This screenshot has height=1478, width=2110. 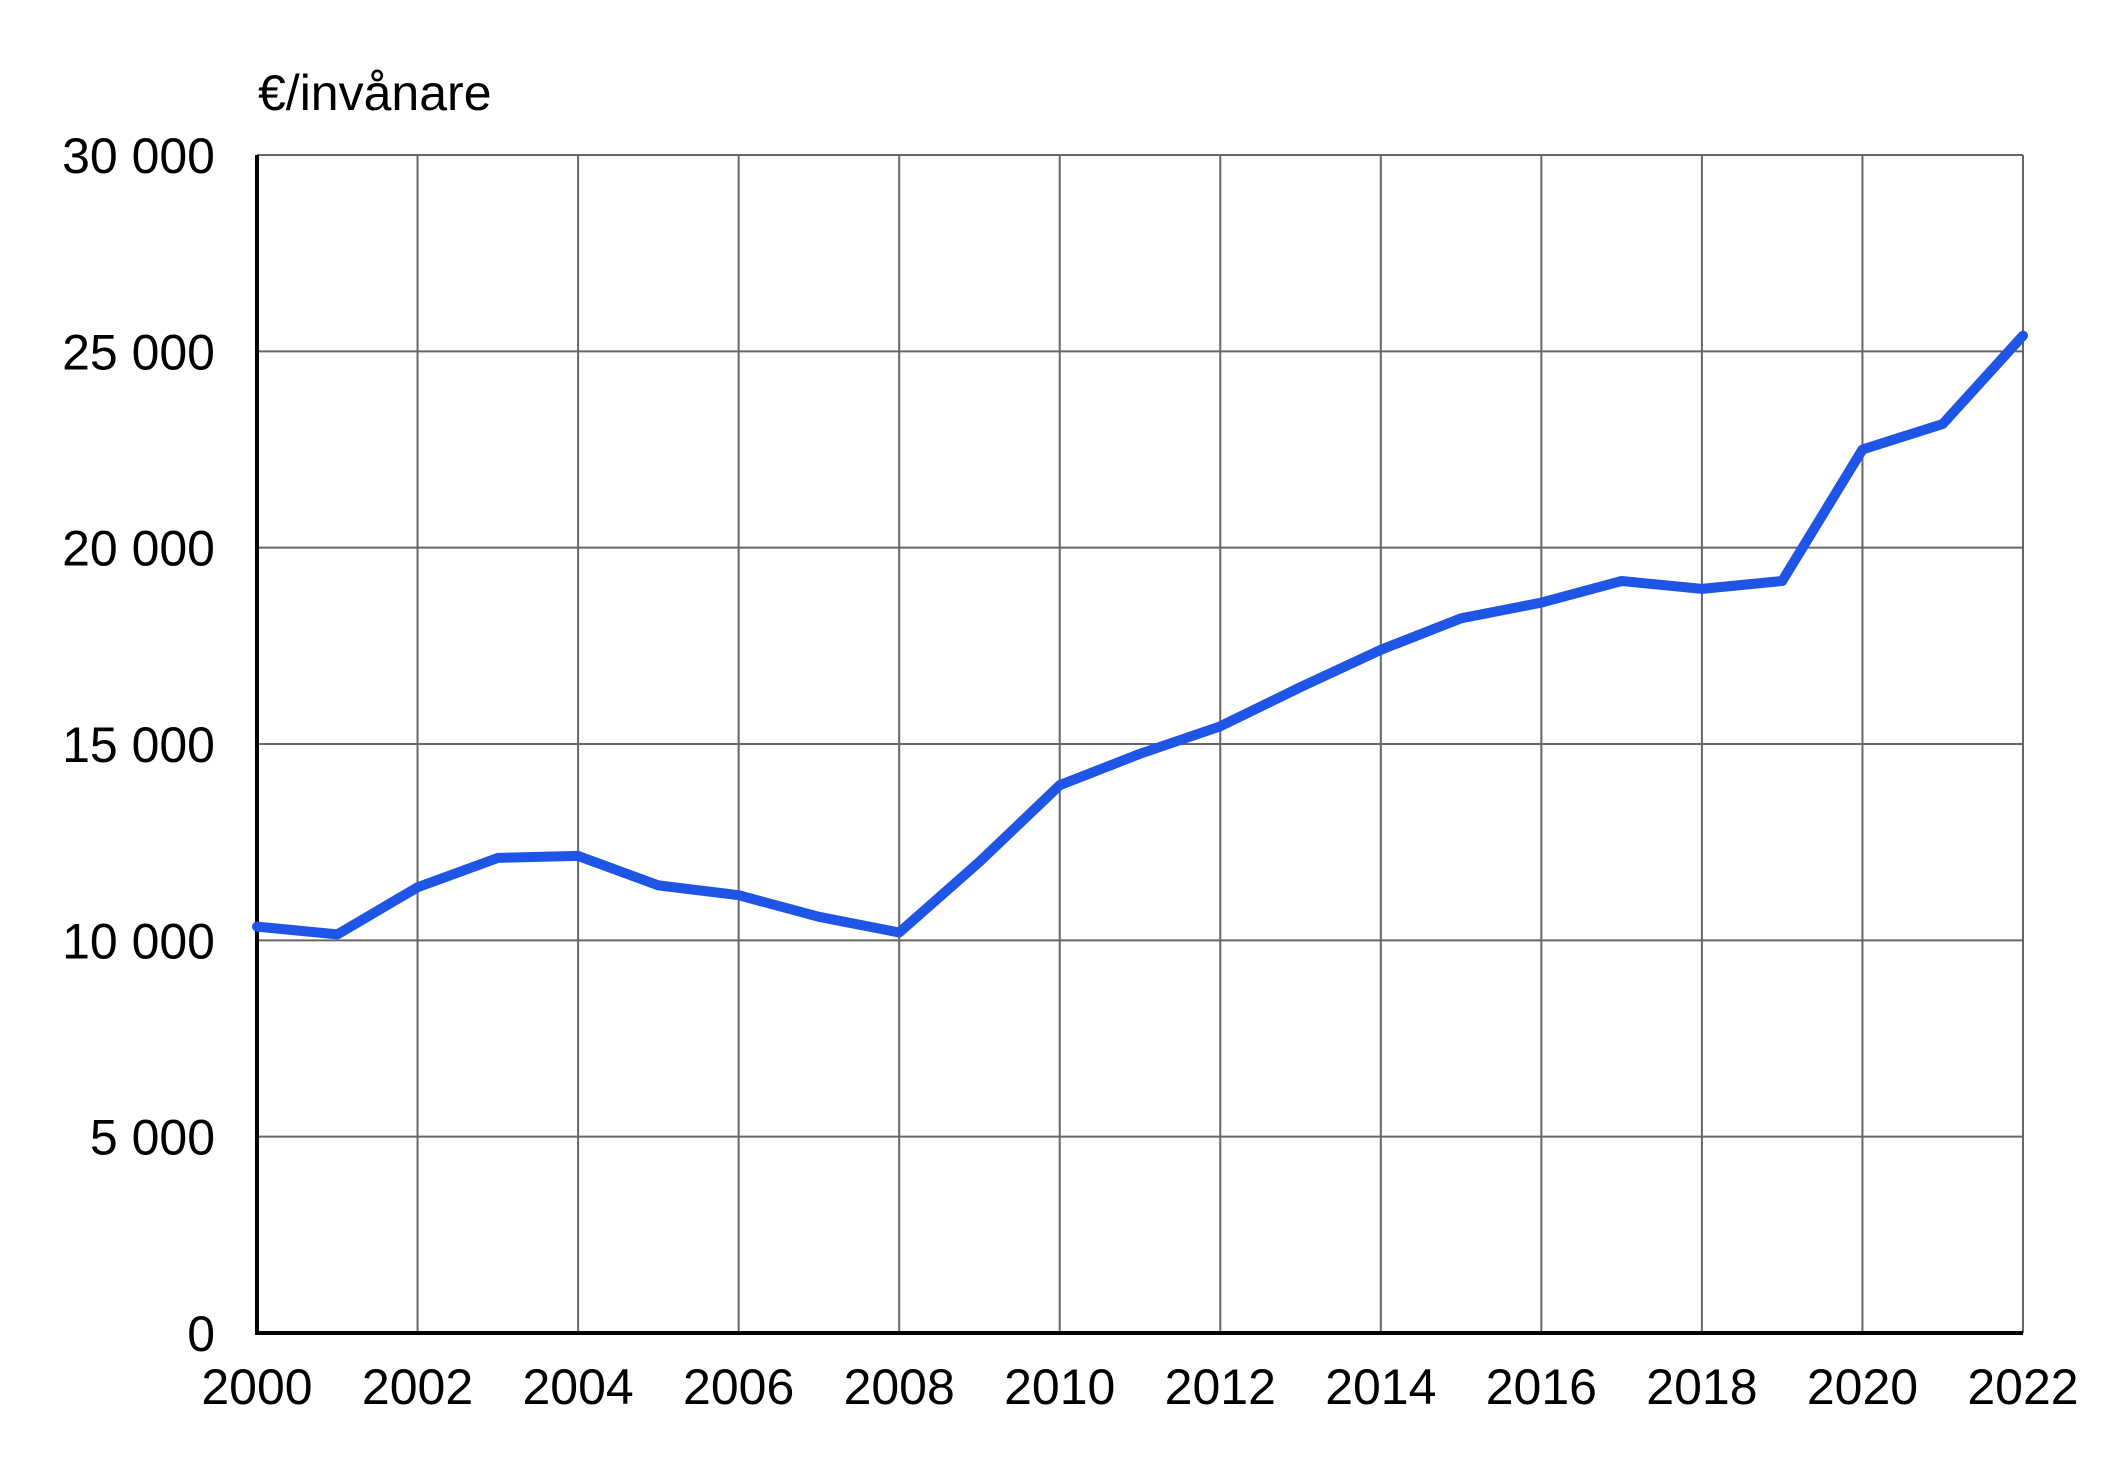 I want to click on y-tick-label: 5 000, so click(x=152, y=1138).